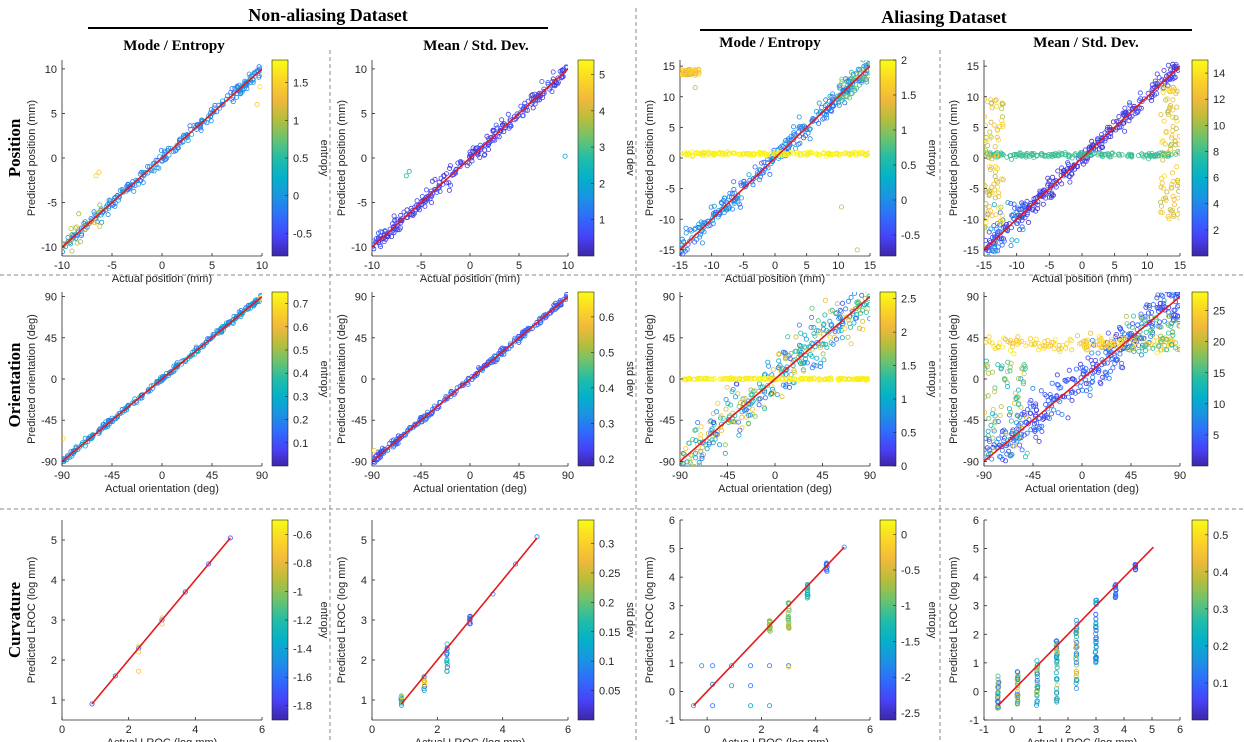 The width and height of the screenshot is (1244, 742). Describe the element at coordinates (1082, 158) in the screenshot. I see `scatter-points` at that location.